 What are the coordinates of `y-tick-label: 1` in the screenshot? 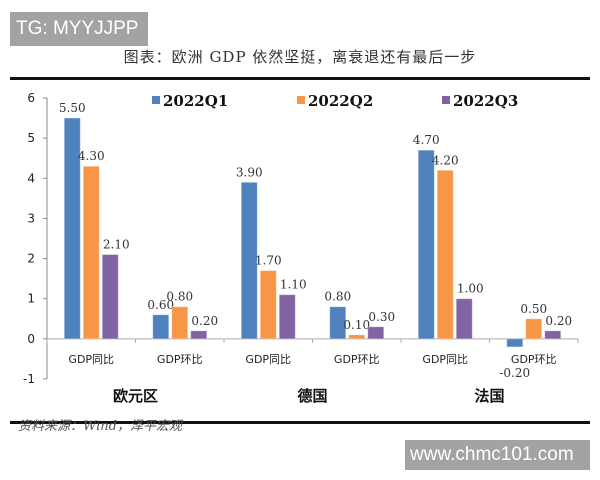 It's located at (31, 299).